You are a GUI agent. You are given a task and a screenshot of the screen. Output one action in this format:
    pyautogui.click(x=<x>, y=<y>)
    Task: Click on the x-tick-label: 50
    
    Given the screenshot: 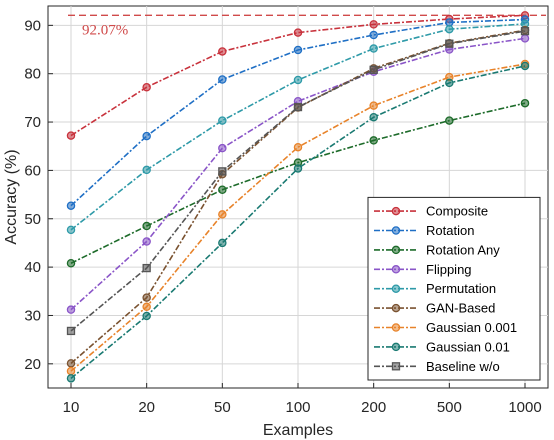 What is the action you would take?
    pyautogui.click(x=222, y=407)
    